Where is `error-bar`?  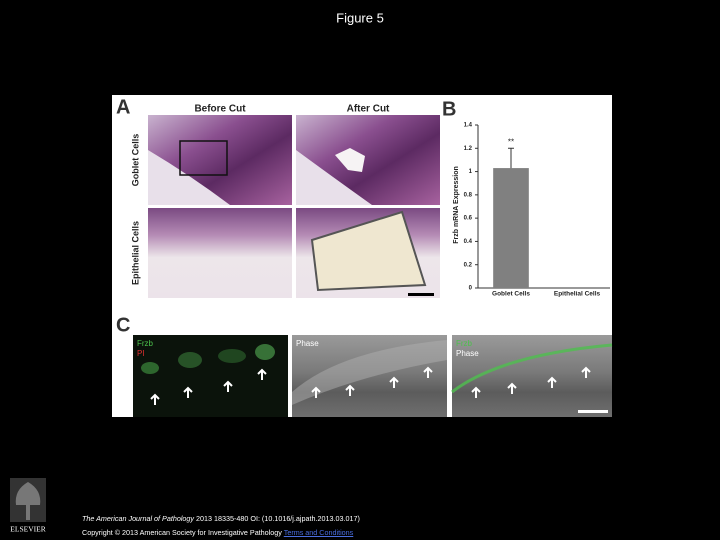 error-bar is located at coordinates (511, 158).